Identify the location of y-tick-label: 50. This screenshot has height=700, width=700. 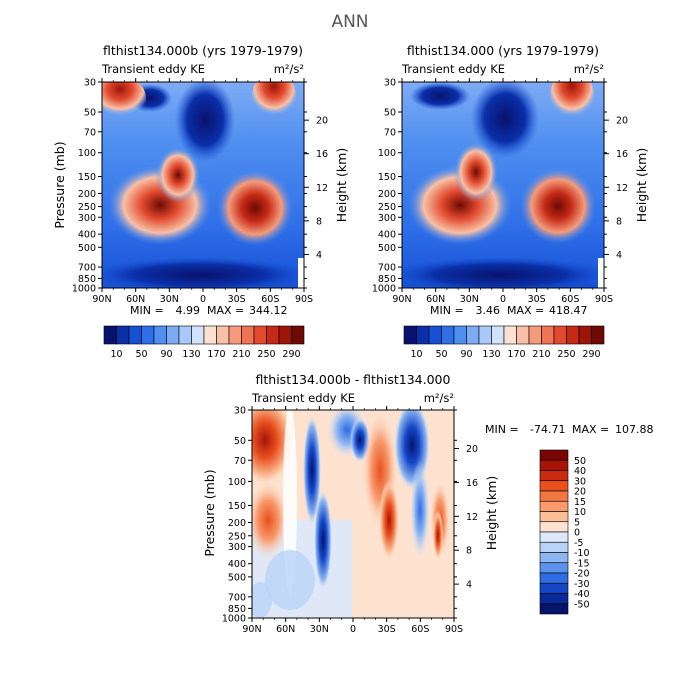
(390, 113).